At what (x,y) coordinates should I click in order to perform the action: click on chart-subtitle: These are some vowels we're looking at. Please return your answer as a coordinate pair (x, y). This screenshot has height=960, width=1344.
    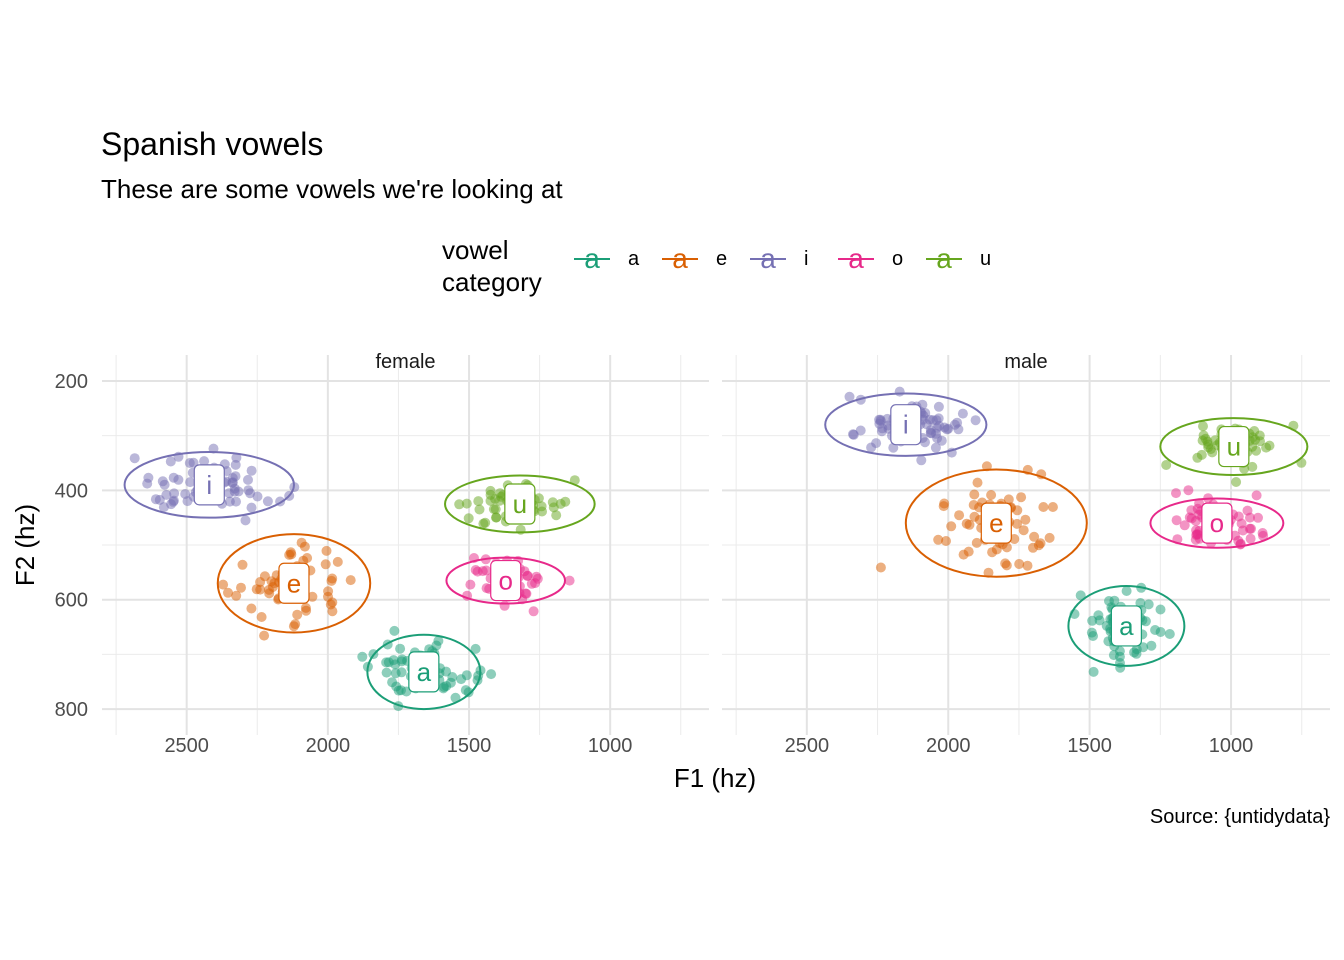
    Looking at the image, I should click on (332, 189).